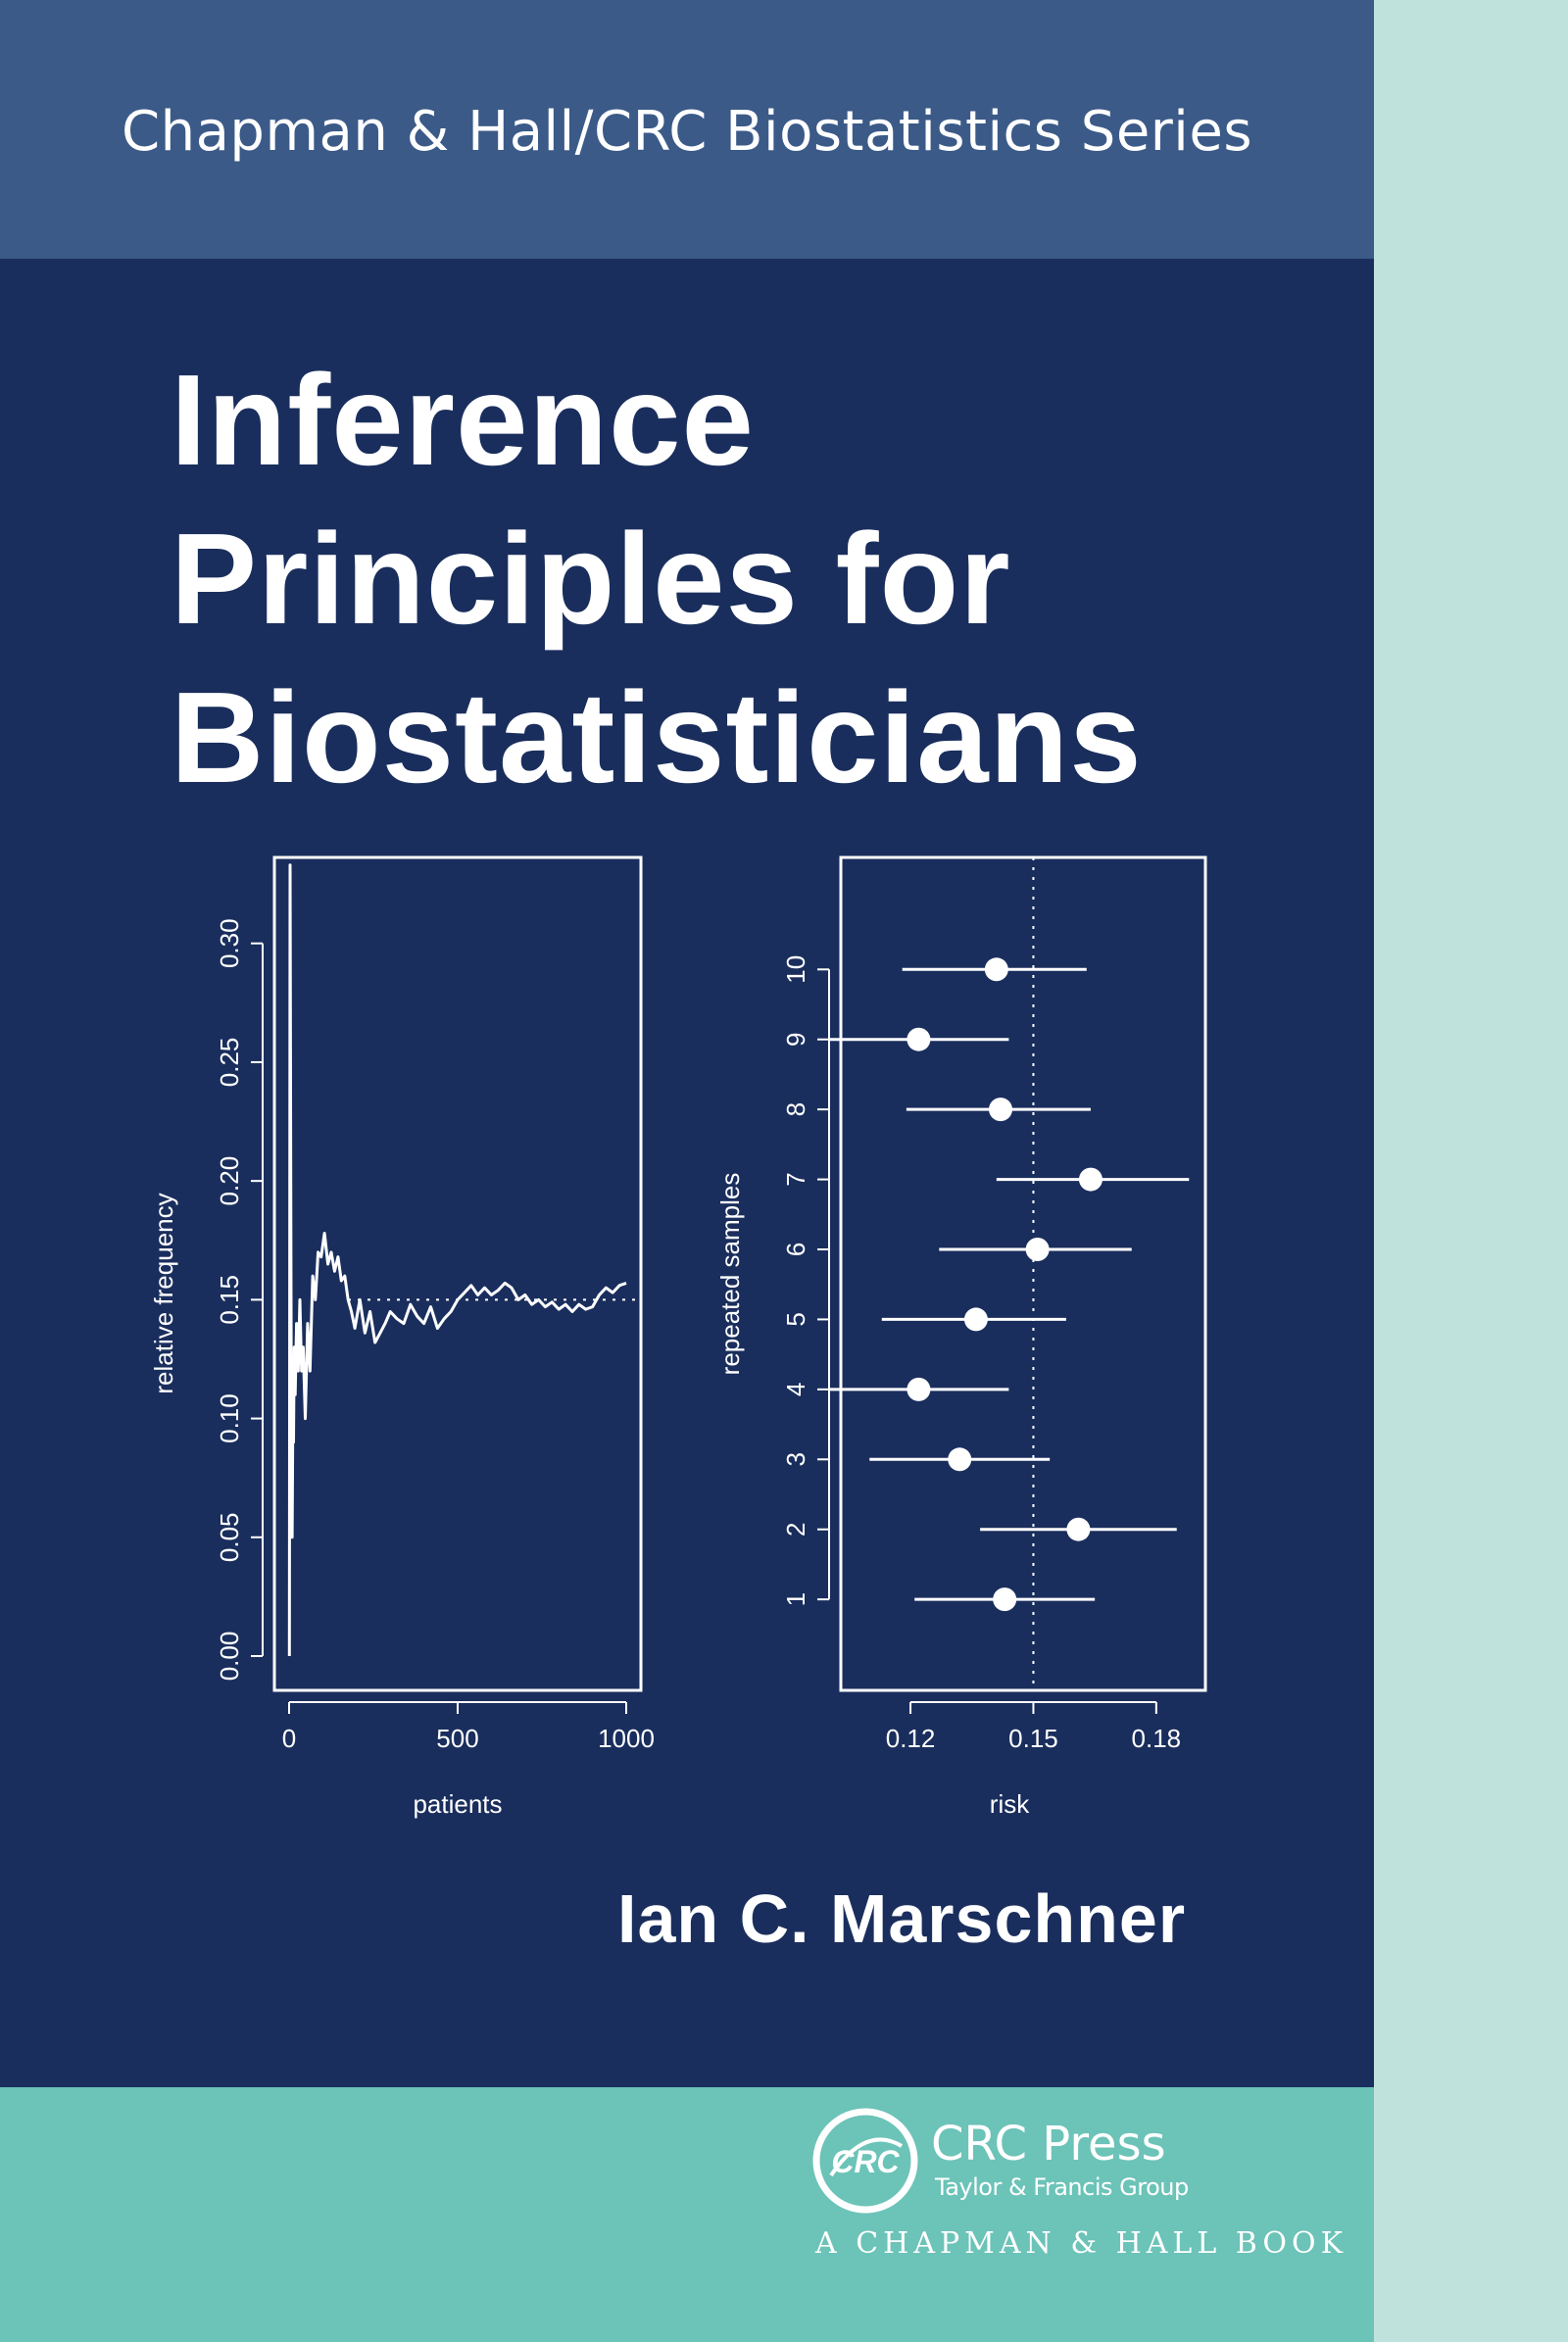  Describe the element at coordinates (229, 1537) in the screenshot. I see `y-tick-label: 0.05` at that location.